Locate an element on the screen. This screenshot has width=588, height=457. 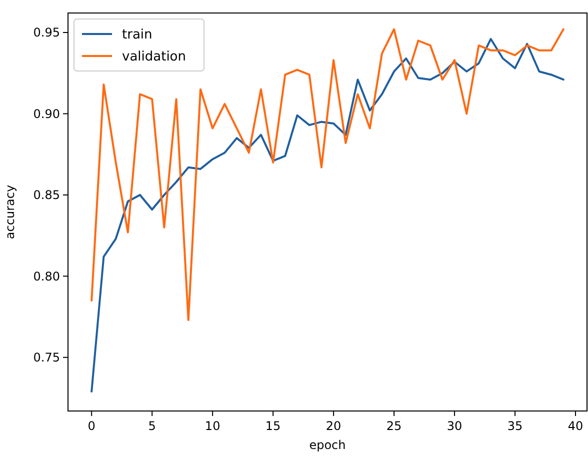
y-tick-label: 0.80 is located at coordinates (46, 276).